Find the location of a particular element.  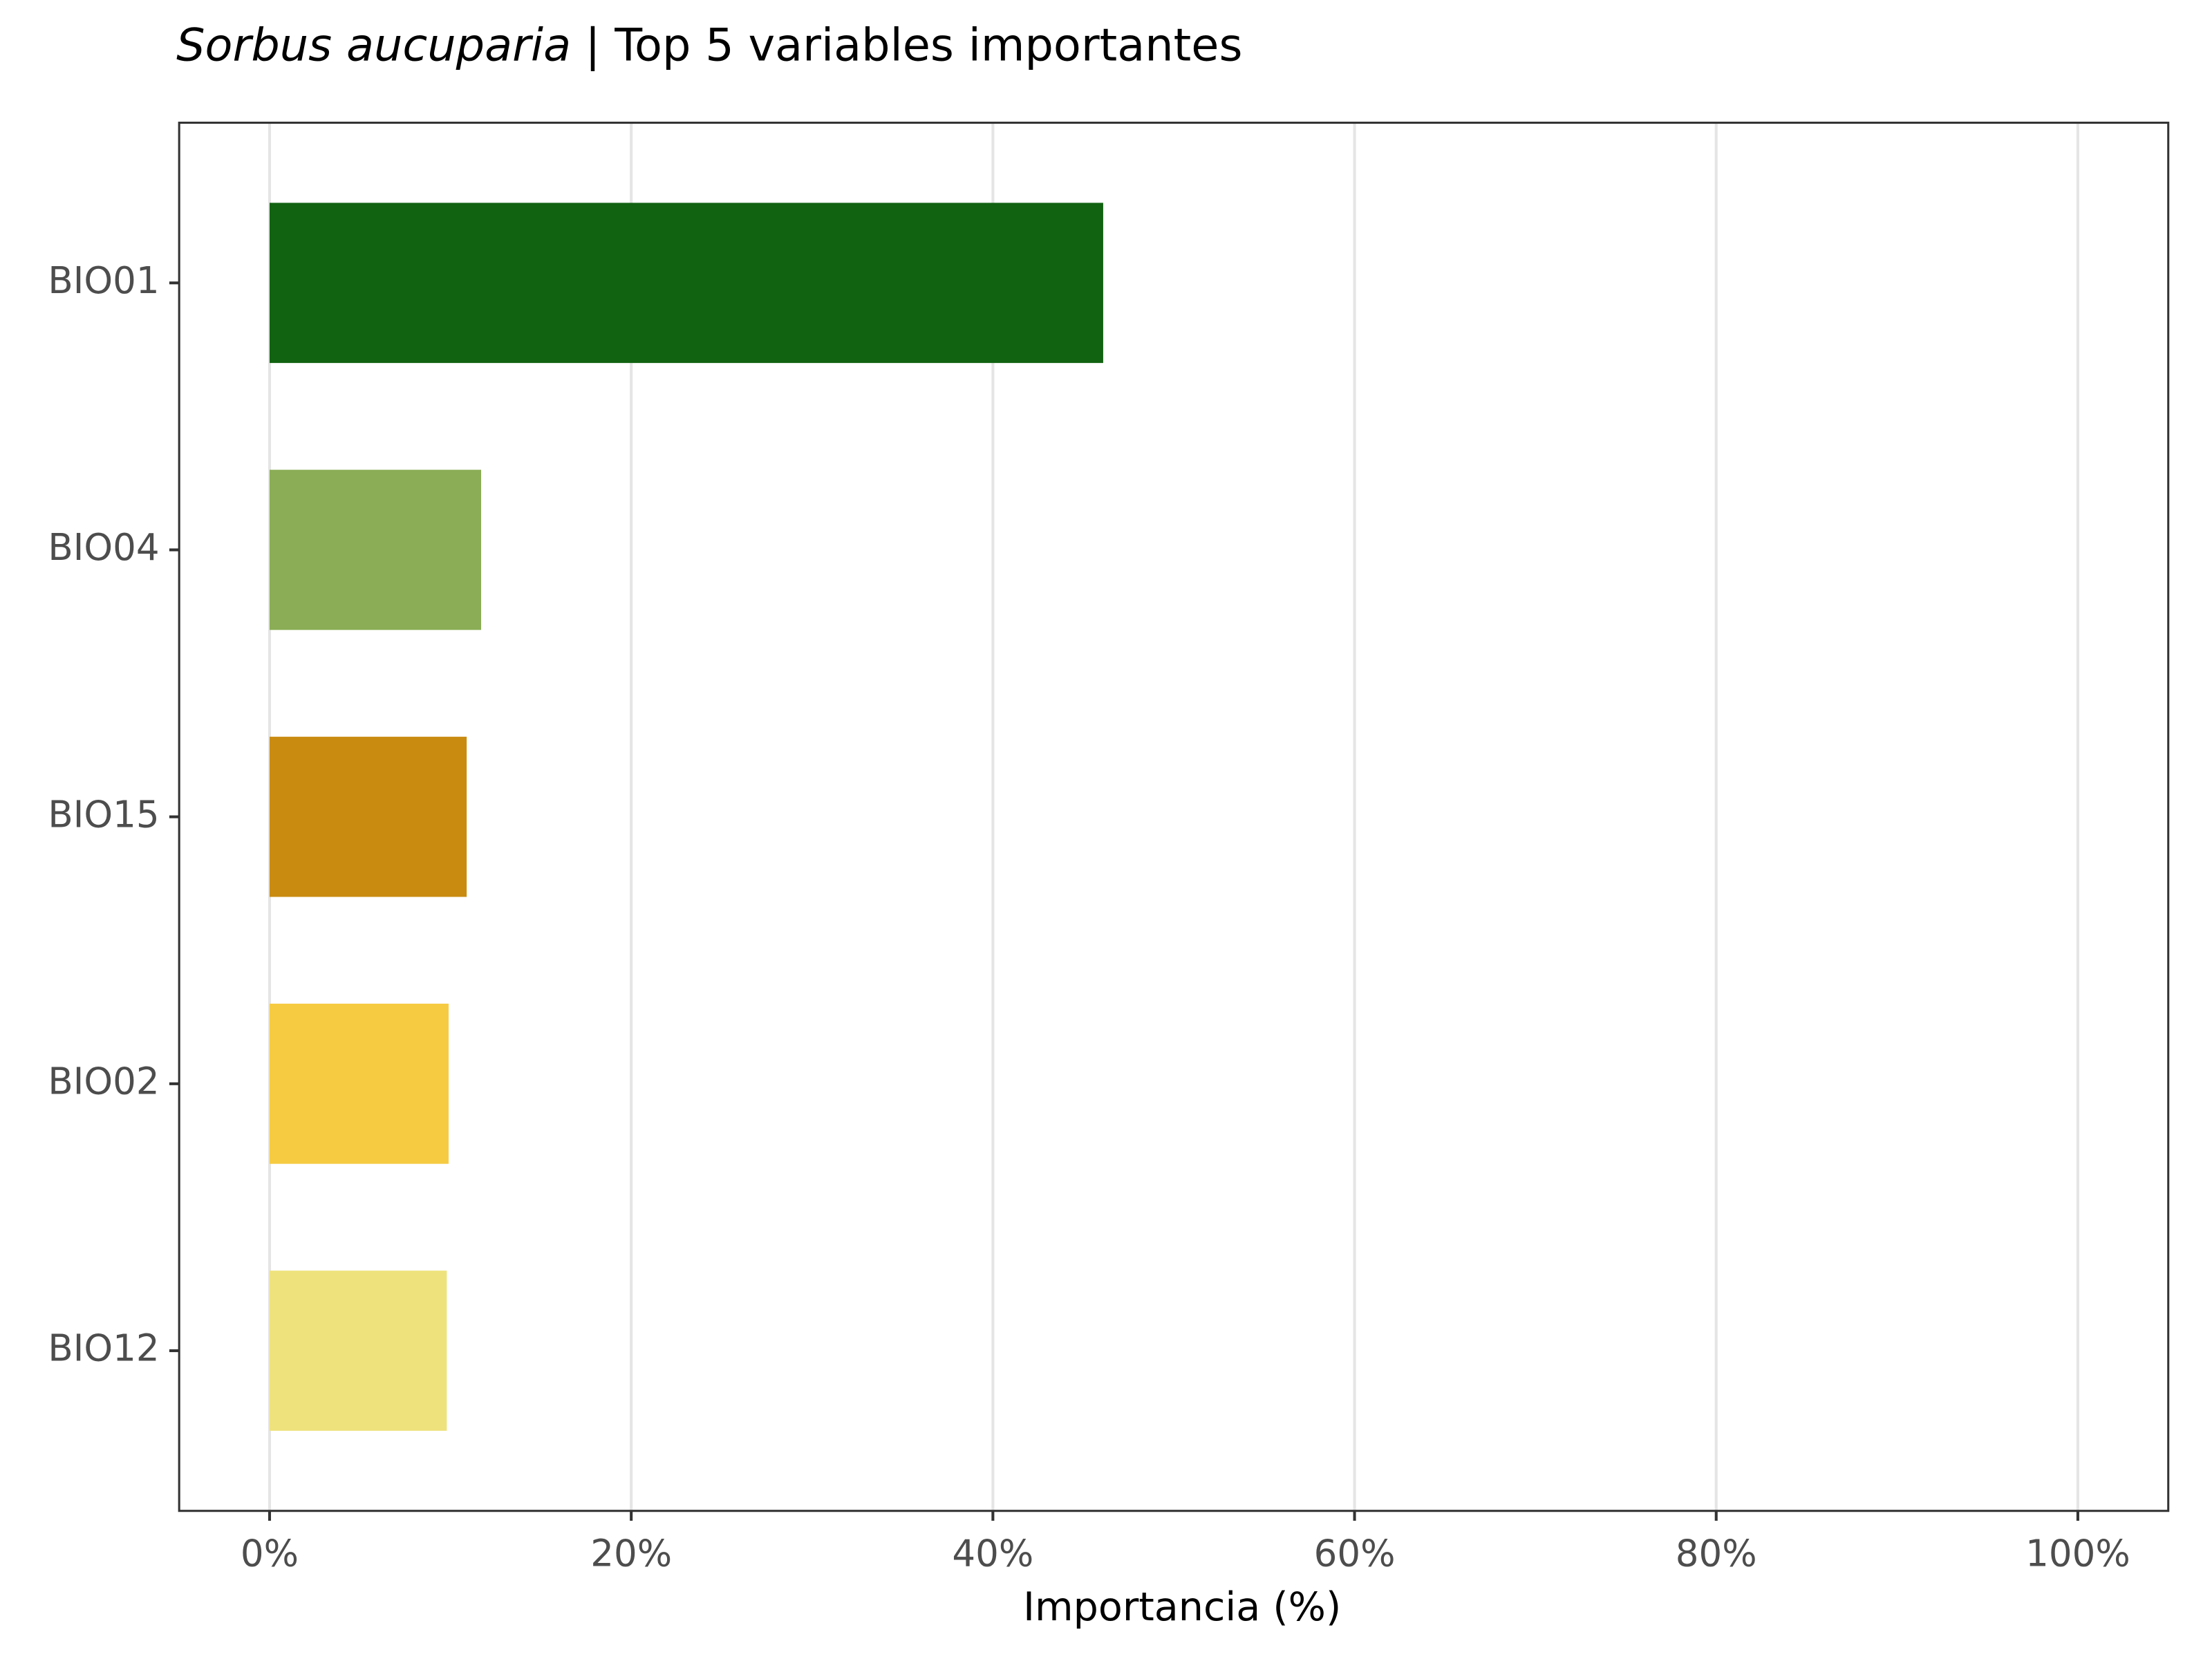

title-text: | Top 5 variables importantes is located at coordinates (914, 45).